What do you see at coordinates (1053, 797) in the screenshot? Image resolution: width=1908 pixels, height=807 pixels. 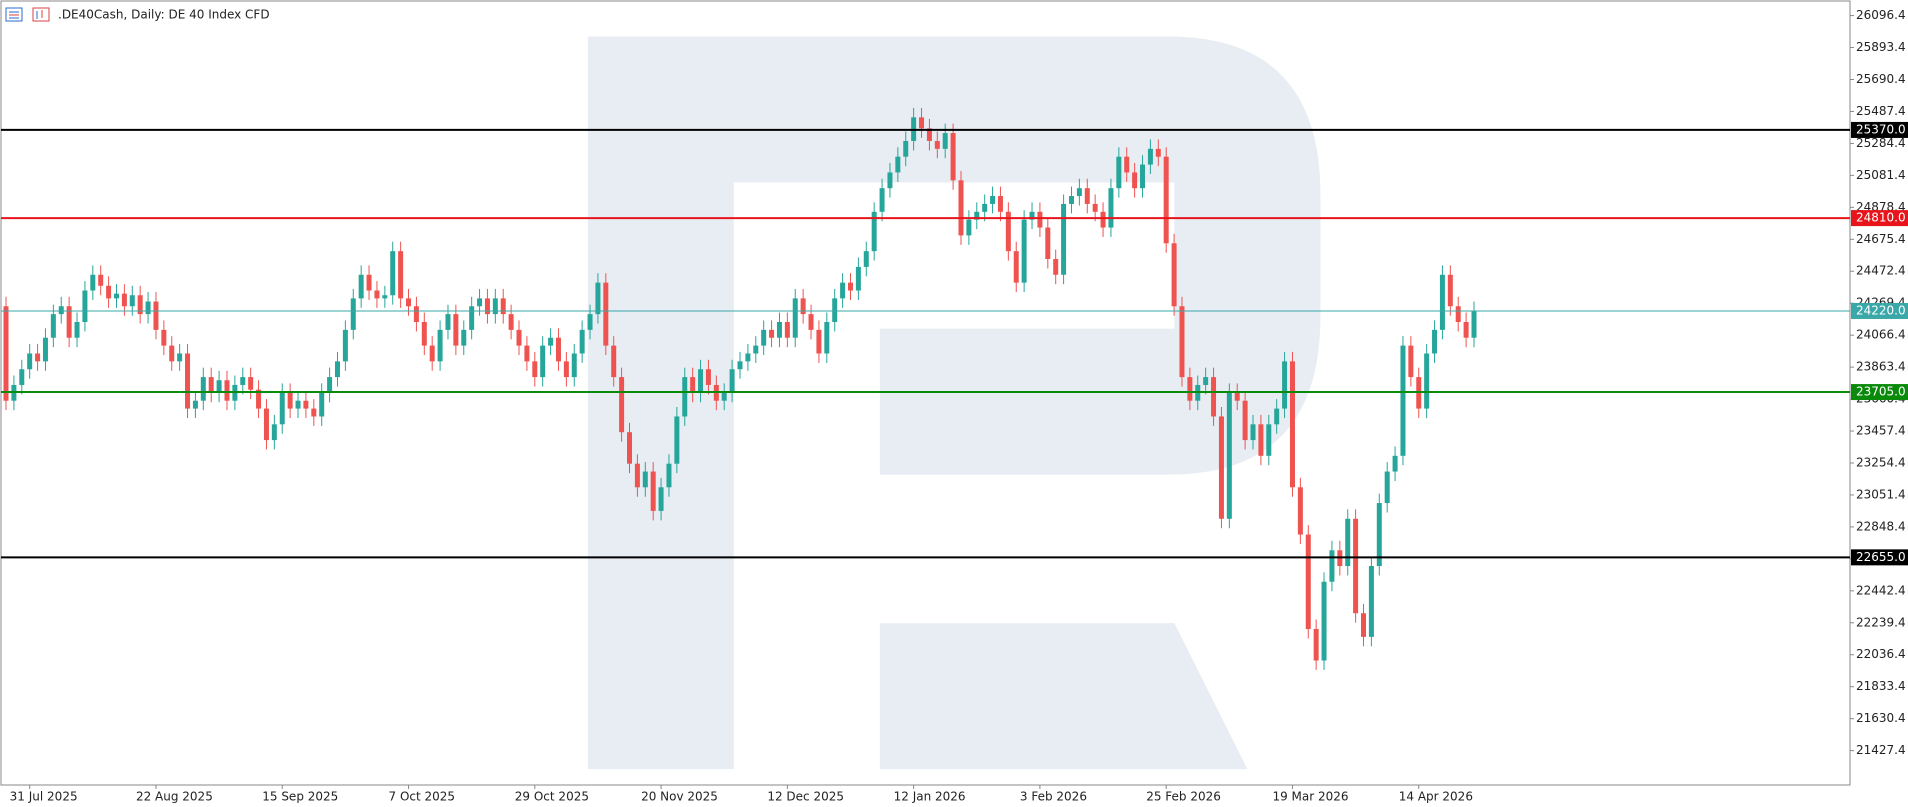 I see `x-tick-label: 3 Feb 2026` at bounding box center [1053, 797].